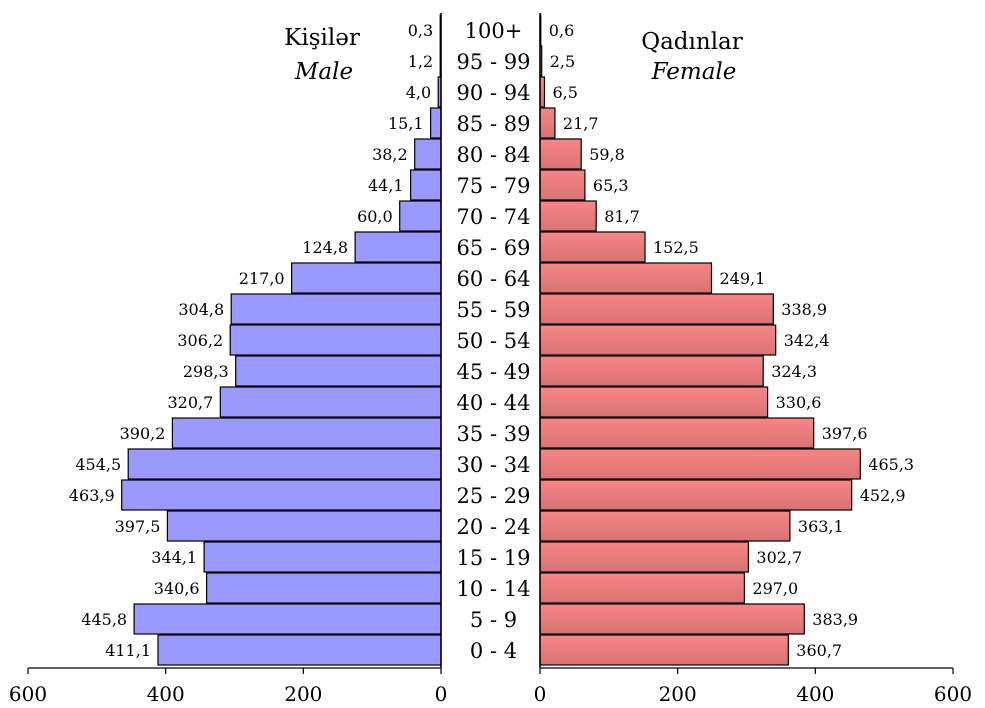 This screenshot has width=985, height=708. I want to click on male-title: Kişilər, so click(322, 38).